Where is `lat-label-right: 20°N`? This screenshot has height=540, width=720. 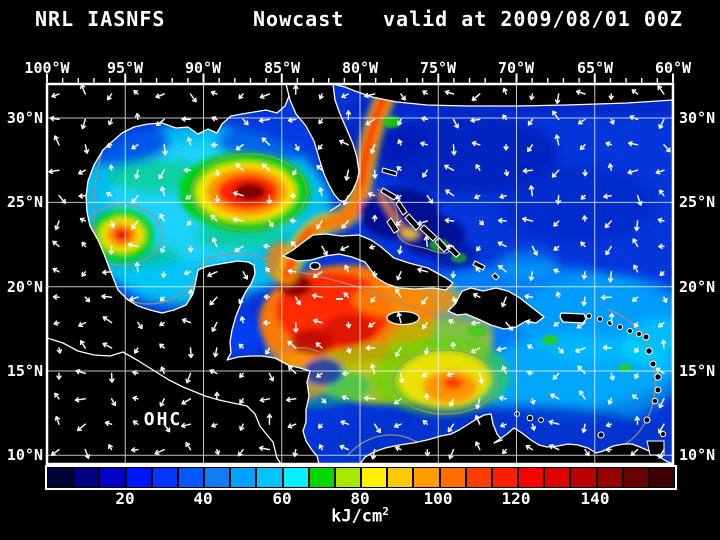
lat-label-right: 20°N is located at coordinates (697, 287).